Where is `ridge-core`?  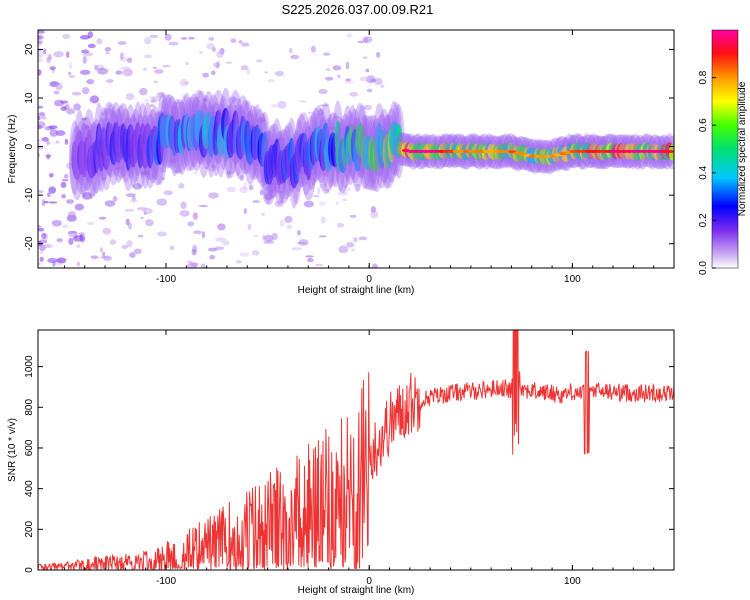
ridge-core is located at coordinates (669, 151).